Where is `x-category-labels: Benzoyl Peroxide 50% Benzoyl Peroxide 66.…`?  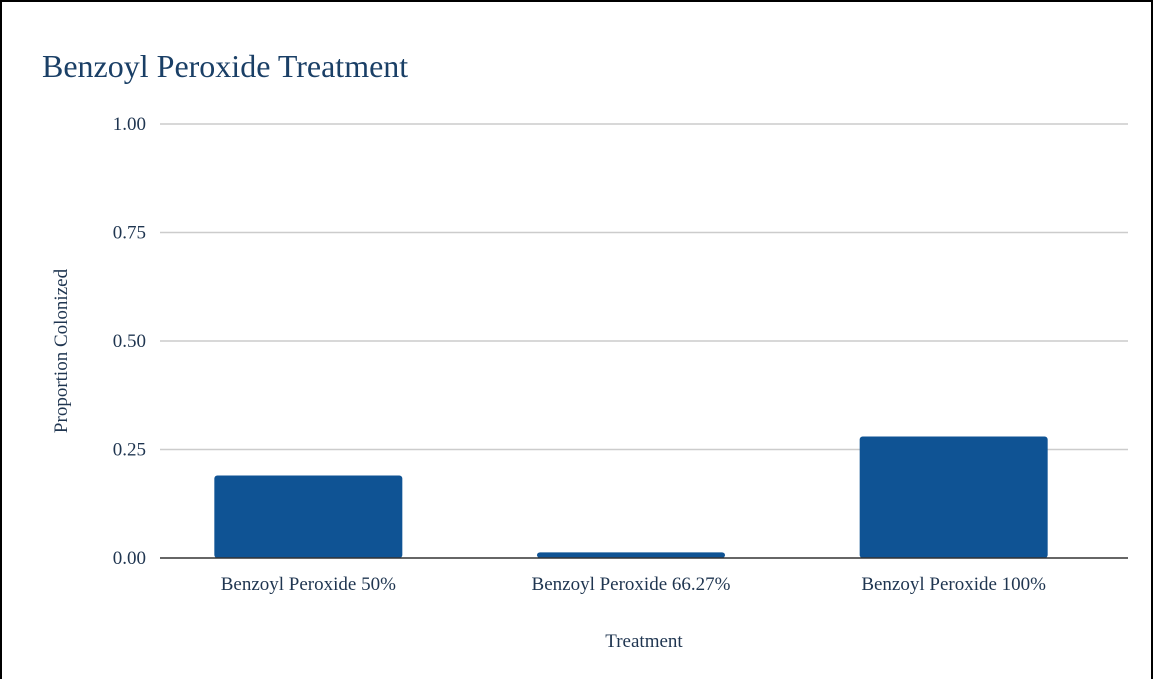
x-category-labels: Benzoyl Peroxide 50% Benzoyl Peroxide 66.… is located at coordinates (633, 584).